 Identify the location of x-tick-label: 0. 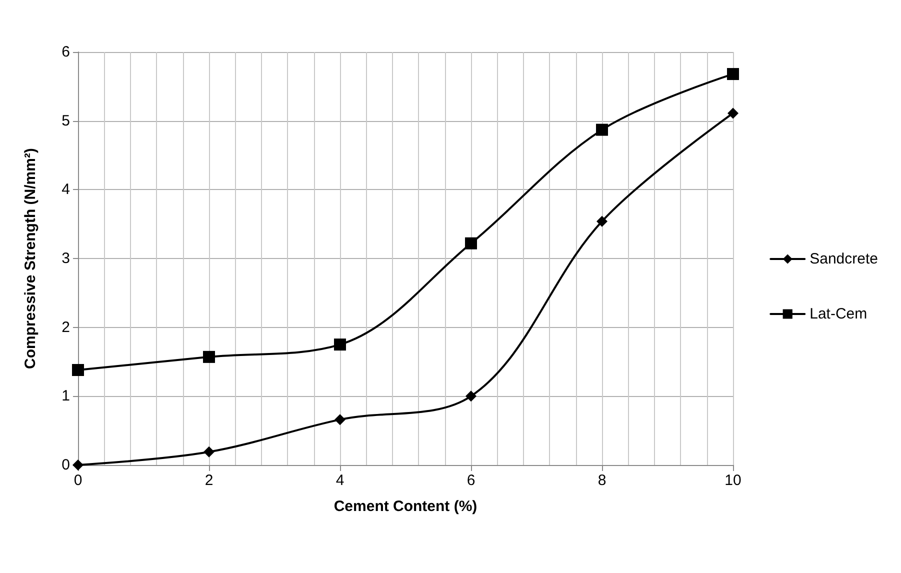
(78, 480).